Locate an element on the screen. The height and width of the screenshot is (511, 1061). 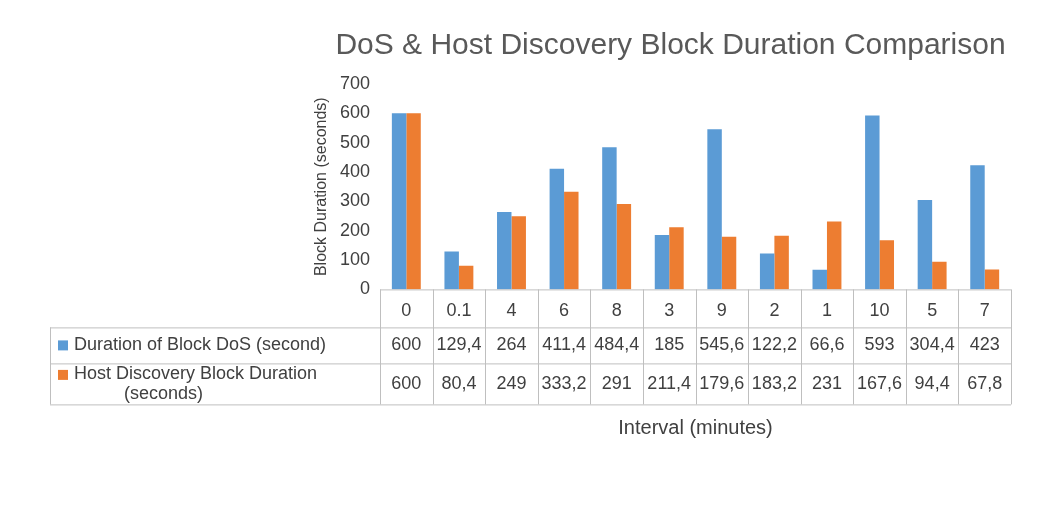
x-tick-label: 2 is located at coordinates (774, 310).